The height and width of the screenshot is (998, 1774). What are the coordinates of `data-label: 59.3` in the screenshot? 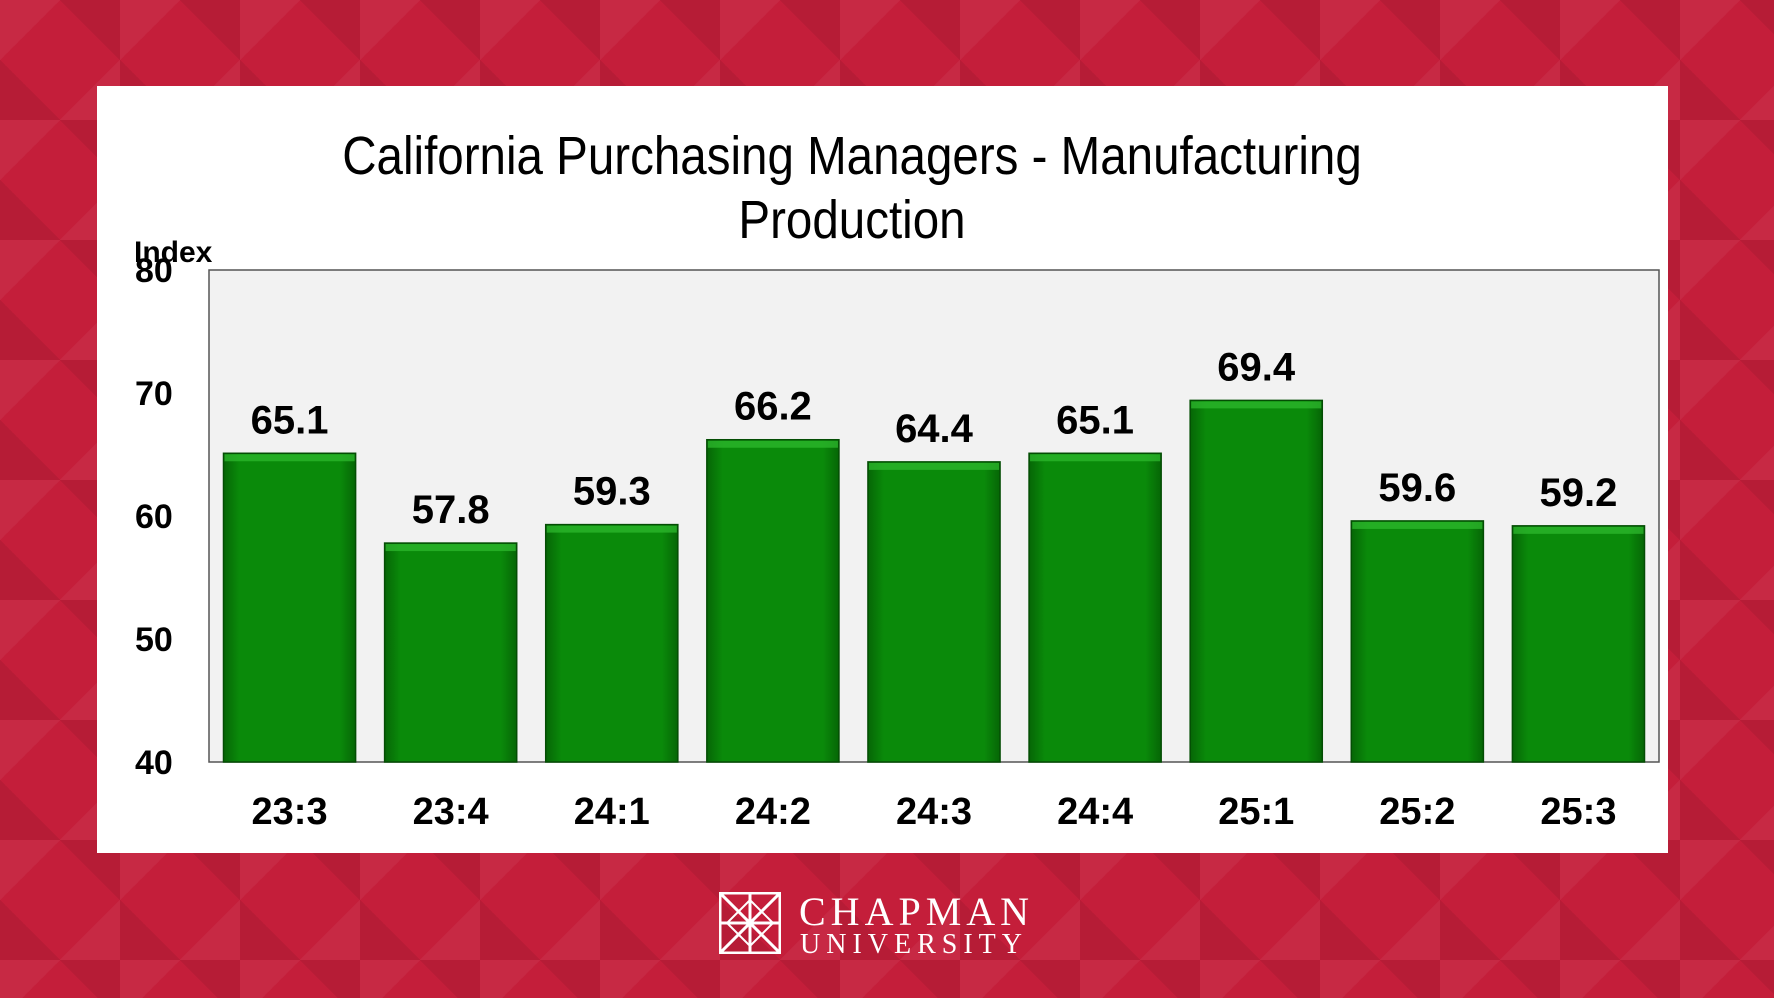 It's located at (612, 492).